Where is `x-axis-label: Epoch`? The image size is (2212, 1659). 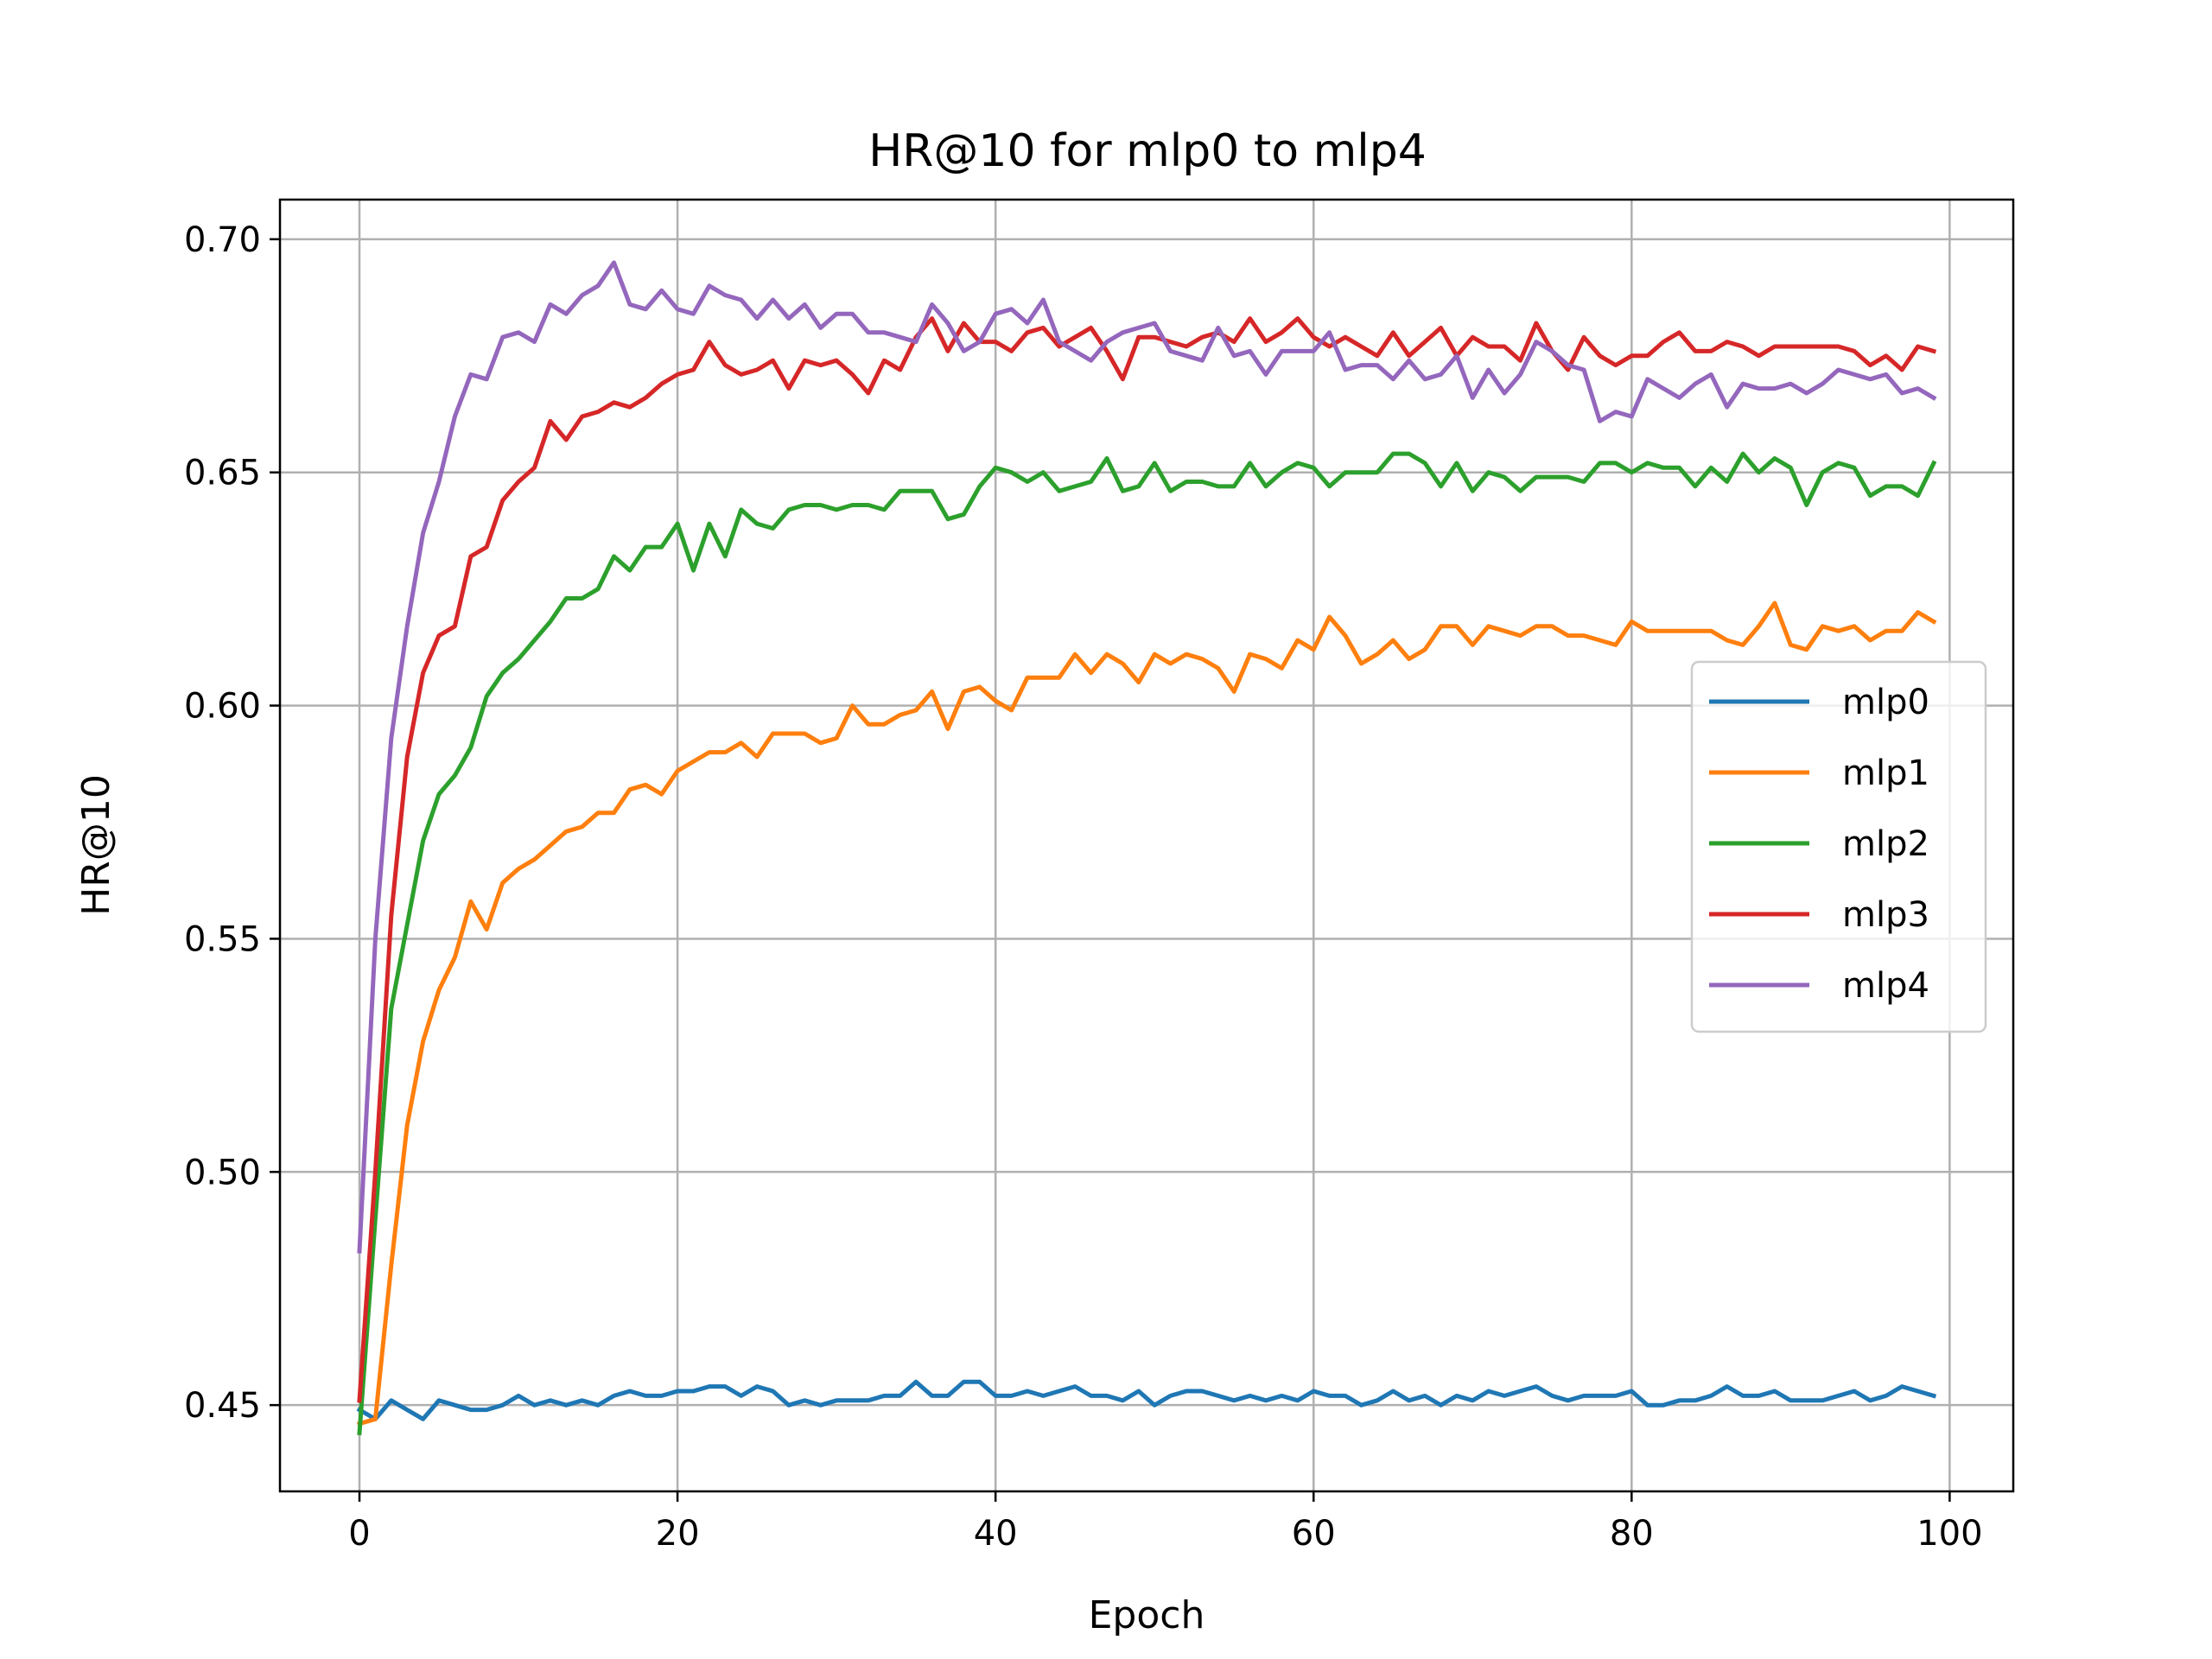
x-axis-label: Epoch is located at coordinates (1147, 1615).